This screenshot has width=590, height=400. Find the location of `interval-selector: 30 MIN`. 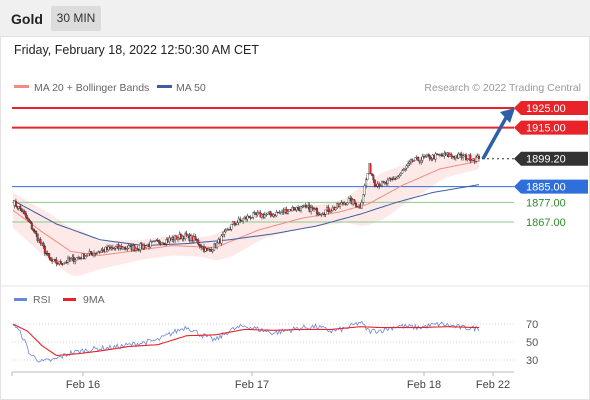

interval-selector: 30 MIN is located at coordinates (76, 18).